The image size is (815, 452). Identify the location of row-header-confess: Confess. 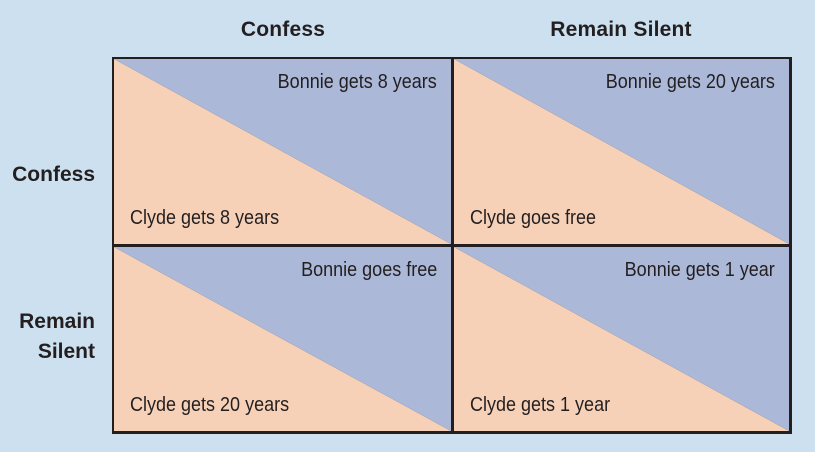
(53, 175).